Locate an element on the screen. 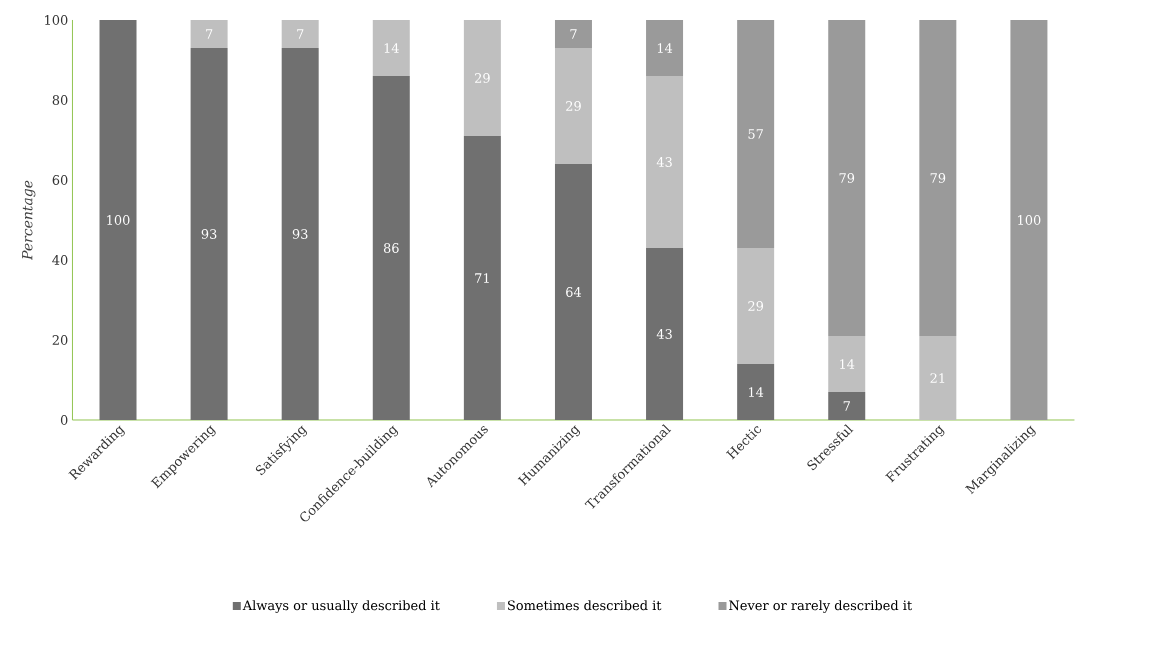 The height and width of the screenshot is (658, 1156). y-tick-label: 20 is located at coordinates (60, 340).